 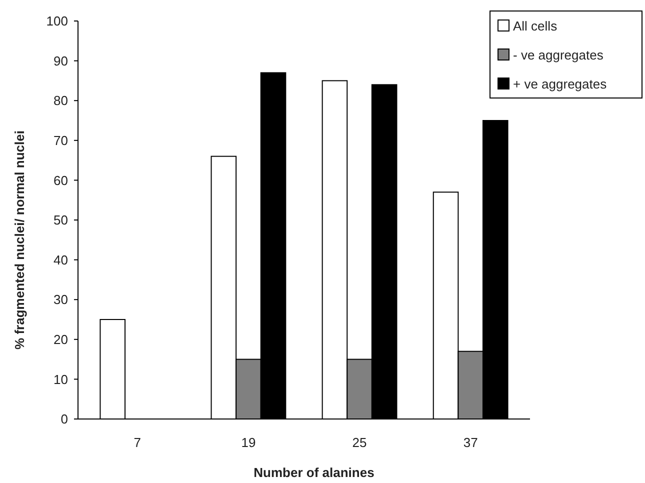 What do you see at coordinates (64, 419) in the screenshot?
I see `y-tick-label: 0` at bounding box center [64, 419].